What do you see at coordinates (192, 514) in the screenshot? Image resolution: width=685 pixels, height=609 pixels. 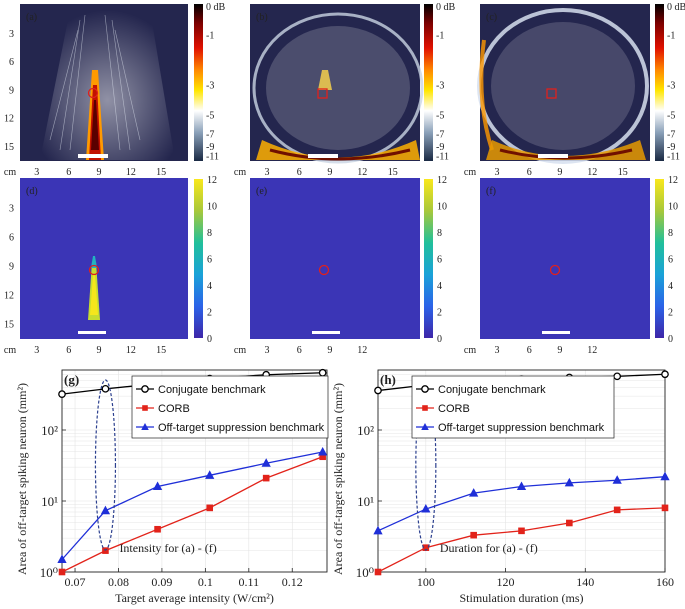 I see `series-line-square` at bounding box center [192, 514].